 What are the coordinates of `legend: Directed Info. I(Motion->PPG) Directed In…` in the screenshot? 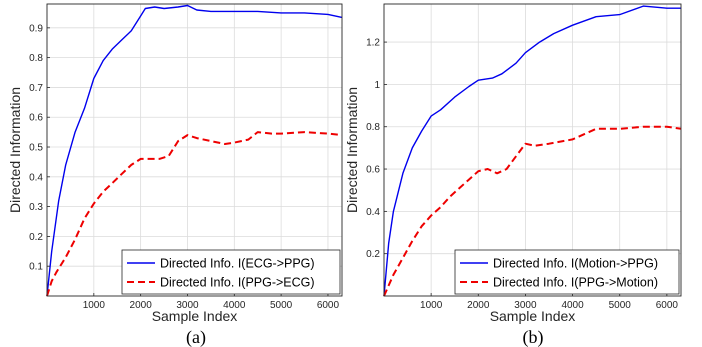 It's located at (567, 272).